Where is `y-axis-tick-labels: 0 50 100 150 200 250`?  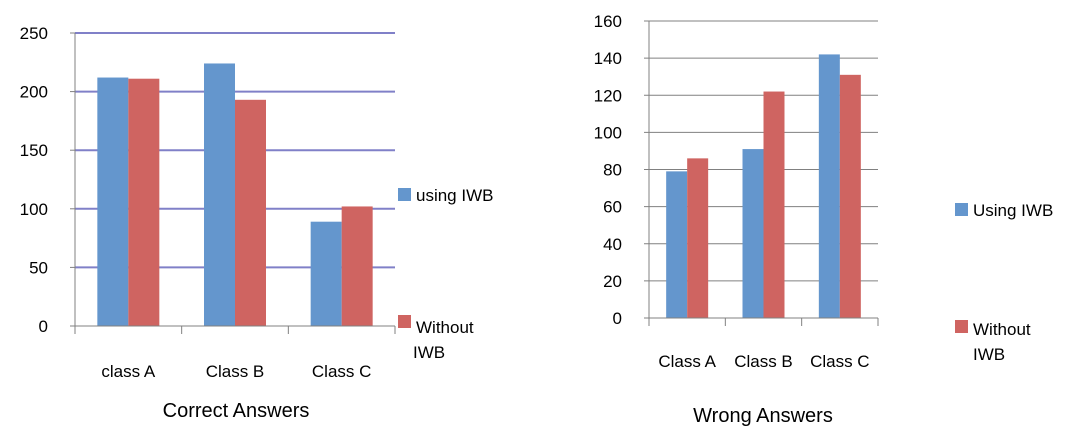
y-axis-tick-labels: 0 50 100 150 200 250 is located at coordinates (34, 180).